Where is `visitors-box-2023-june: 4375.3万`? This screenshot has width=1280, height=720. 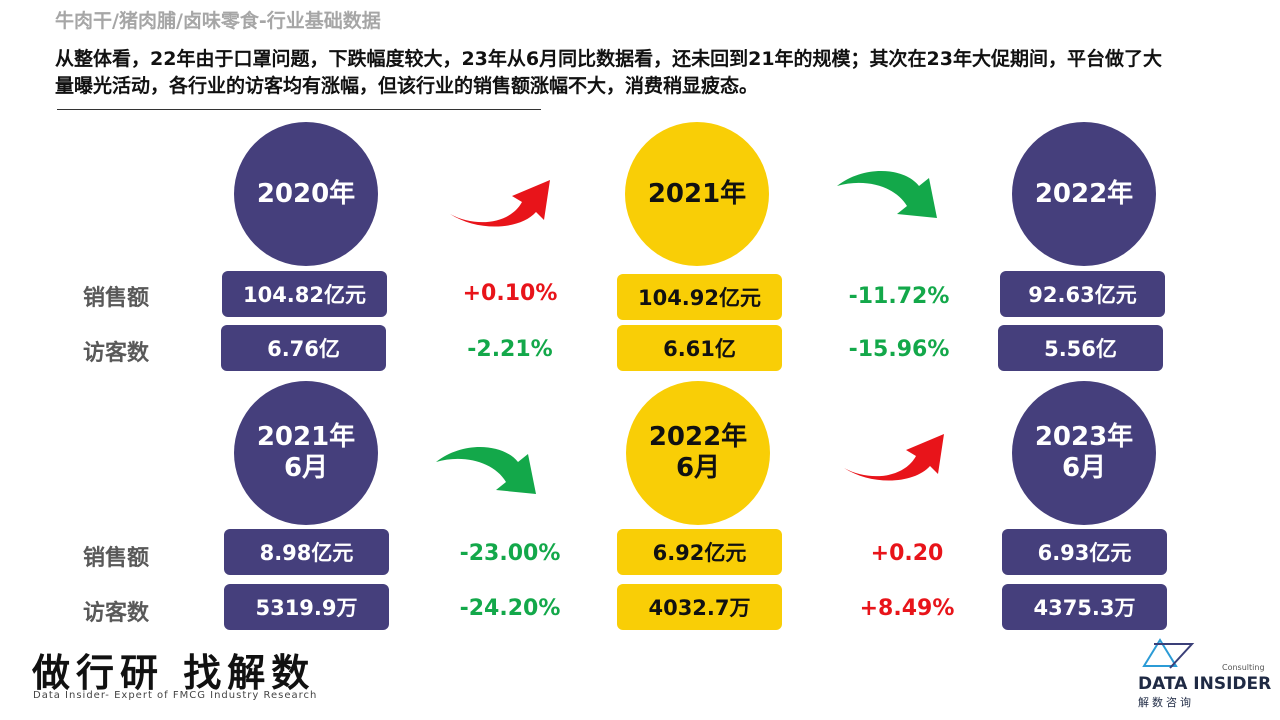 visitors-box-2023-june: 4375.3万 is located at coordinates (1084, 607).